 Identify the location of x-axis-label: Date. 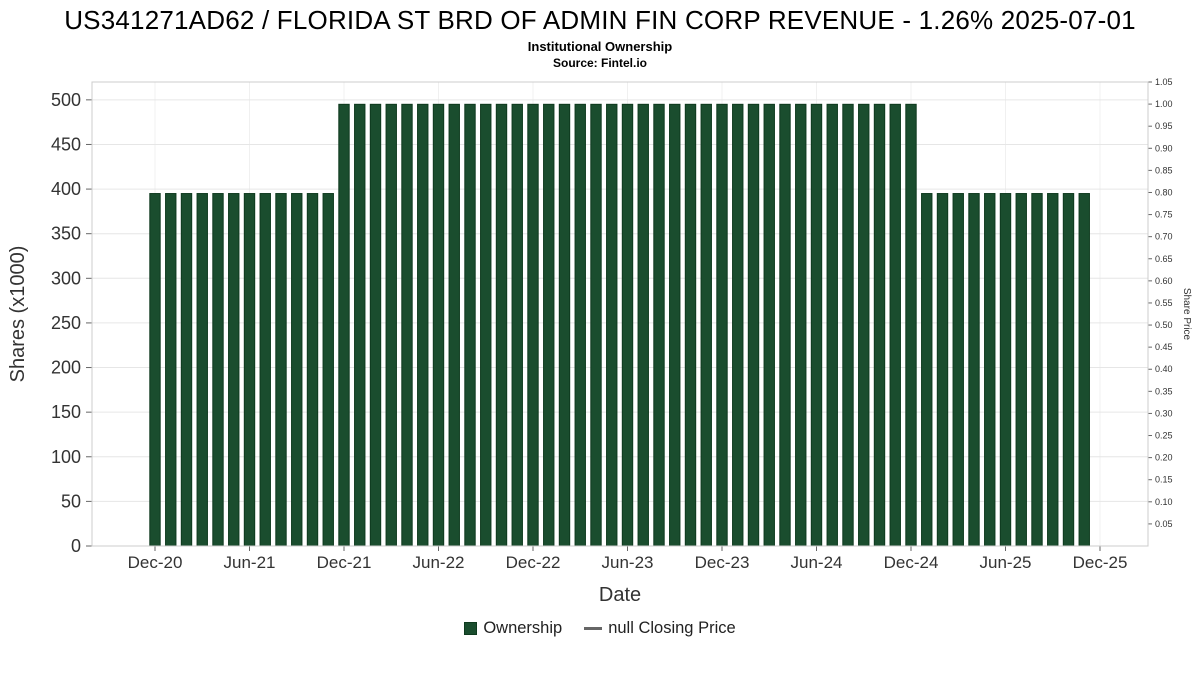
(620, 595).